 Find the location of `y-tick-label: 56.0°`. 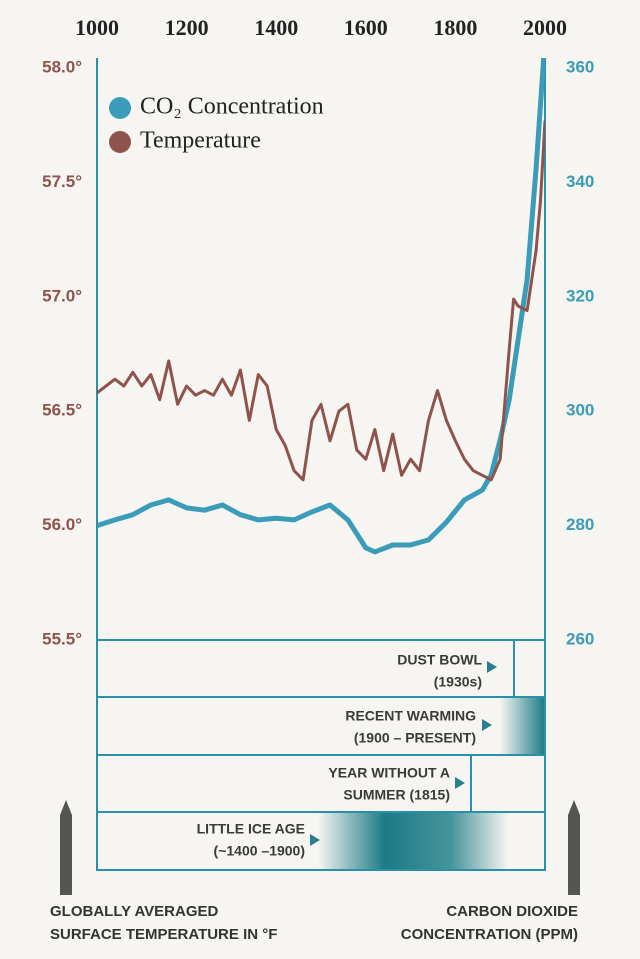

y-tick-label: 56.0° is located at coordinates (62, 524).